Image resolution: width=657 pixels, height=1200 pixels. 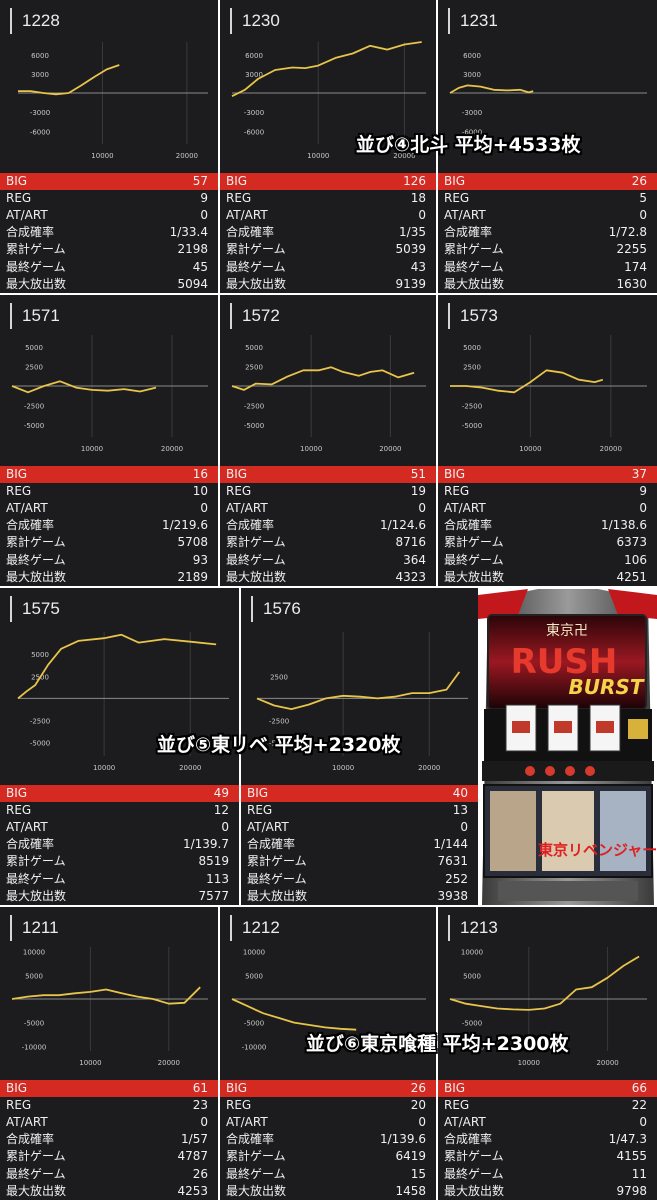 What do you see at coordinates (547, 1139) in the screenshot?
I see `stat-row-prob: 合成確率 1/47.3` at bounding box center [547, 1139].